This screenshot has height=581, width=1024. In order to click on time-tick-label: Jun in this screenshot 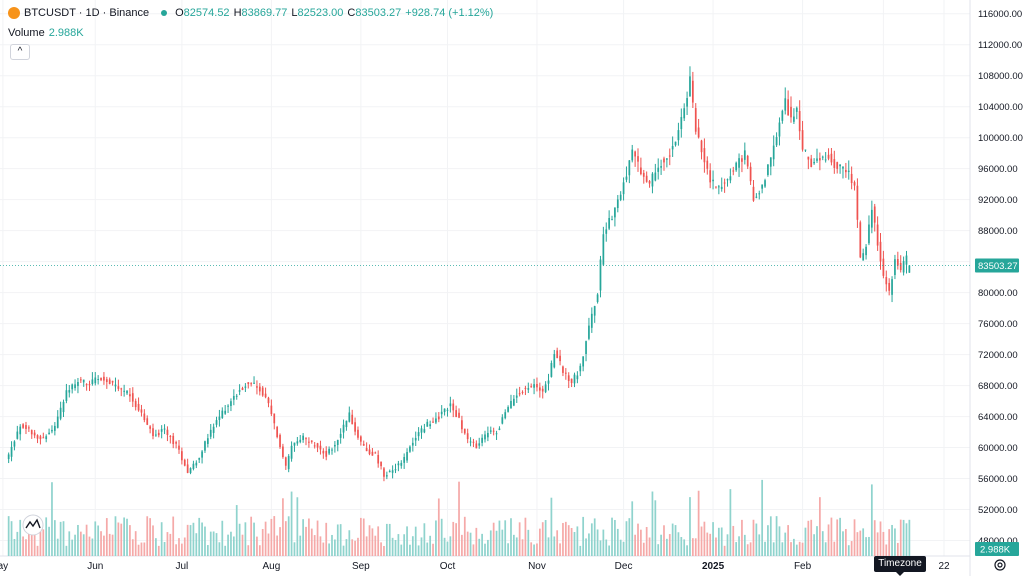, I will do `click(95, 566)`.